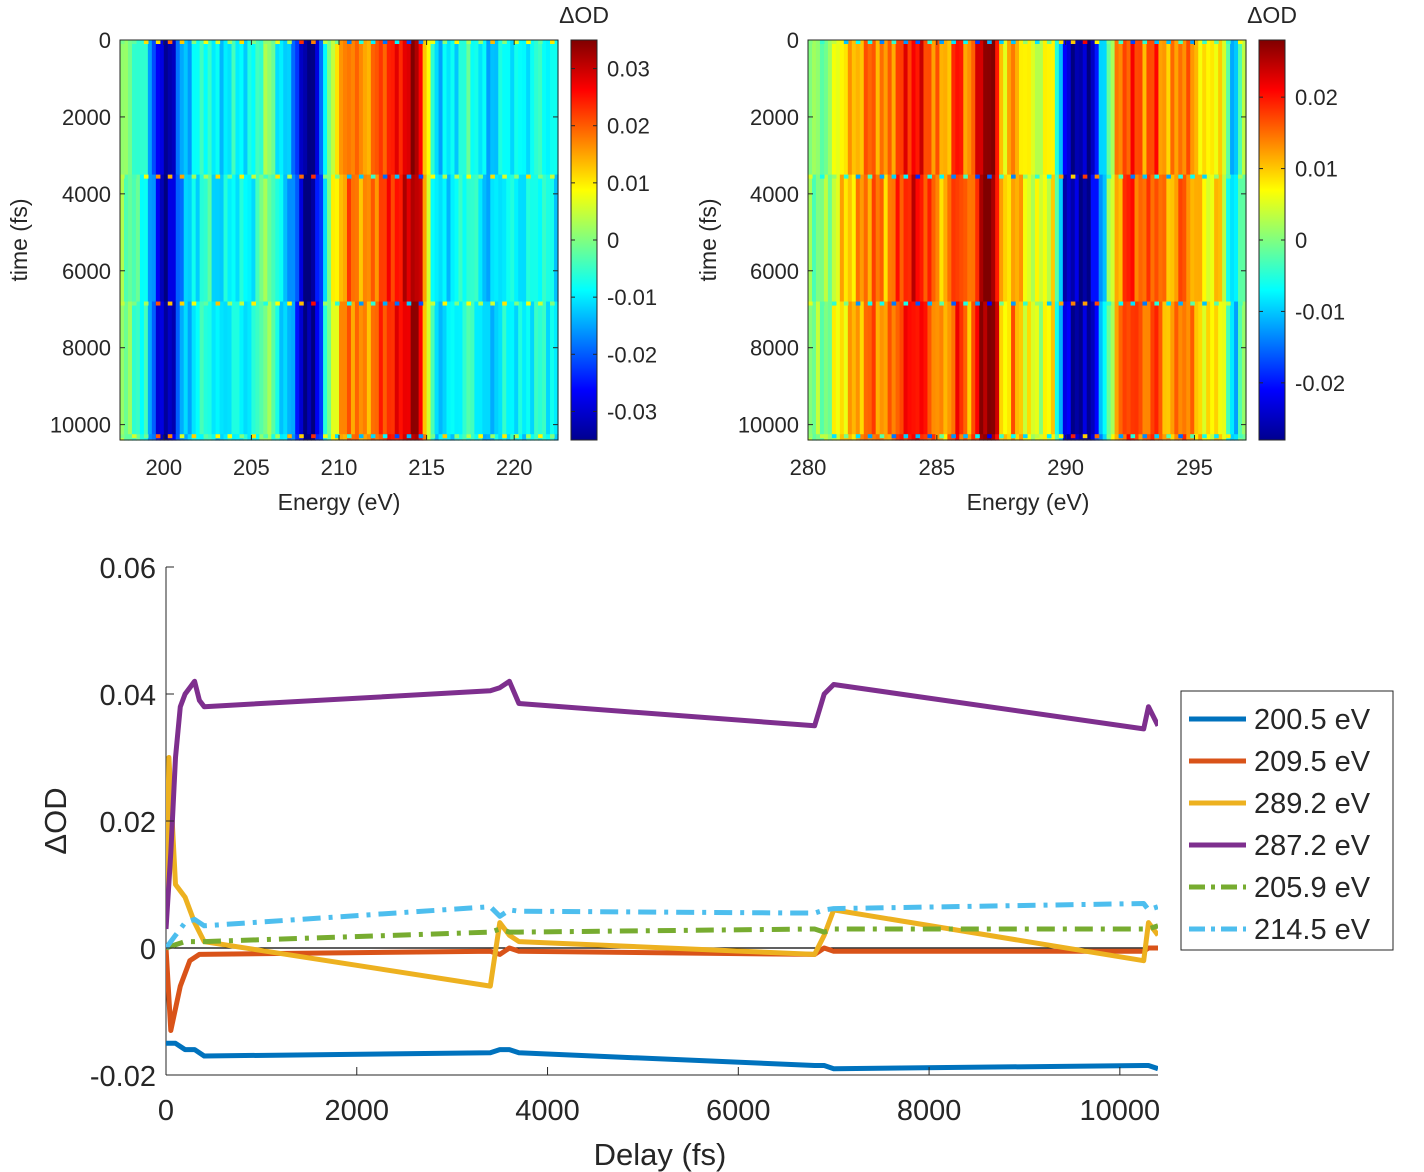 The image size is (1424, 1172). What do you see at coordinates (1301, 240) in the screenshot?
I see `colorbar-tick-label: 0` at bounding box center [1301, 240].